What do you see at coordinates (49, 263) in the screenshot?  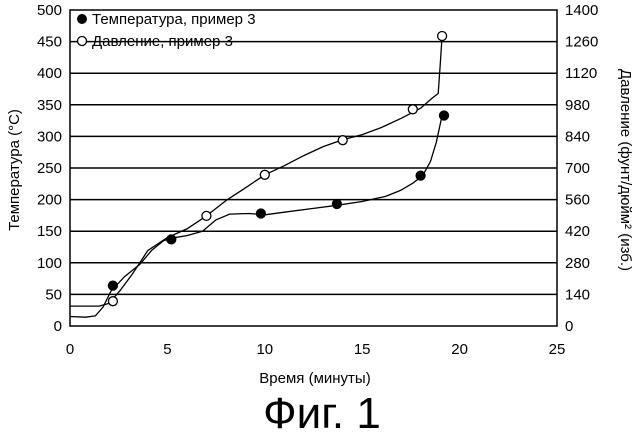 I see `y-left-tick-label: 100` at bounding box center [49, 263].